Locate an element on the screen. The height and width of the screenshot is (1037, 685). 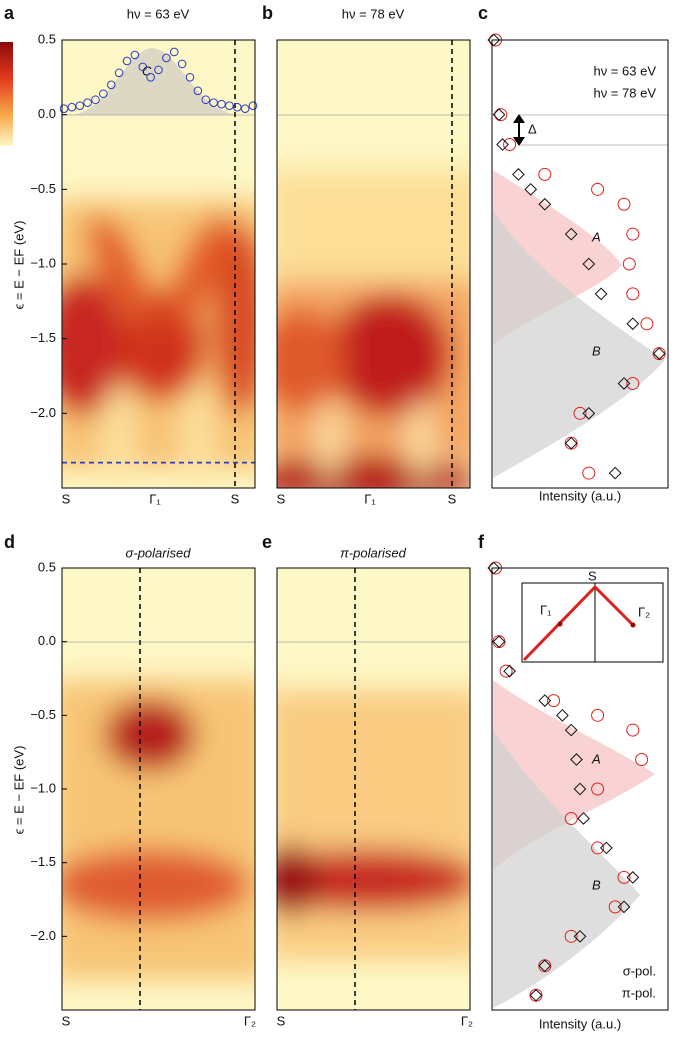
x-tick-label: Γ₂ is located at coordinates (467, 1020).